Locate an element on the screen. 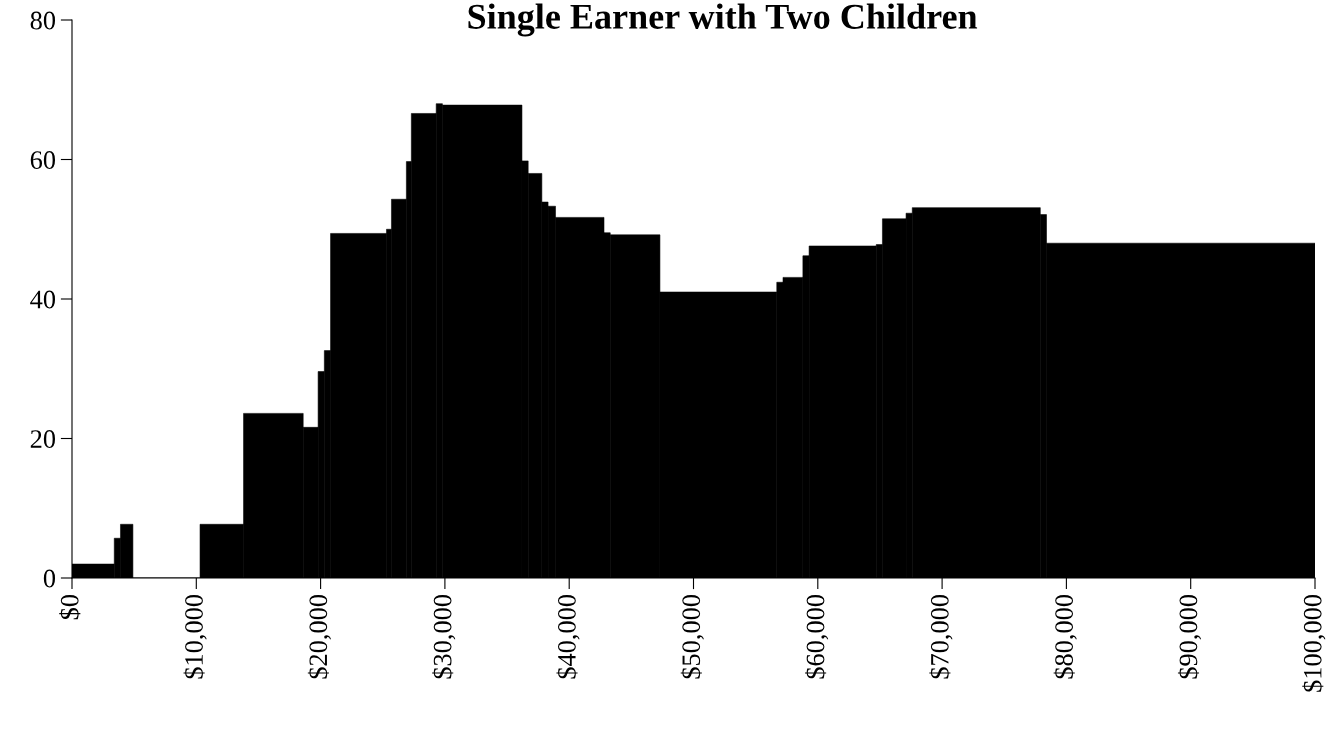 Image resolution: width=1329 pixels, height=734 pixels. x-tick-label: $0 is located at coordinates (70, 607).